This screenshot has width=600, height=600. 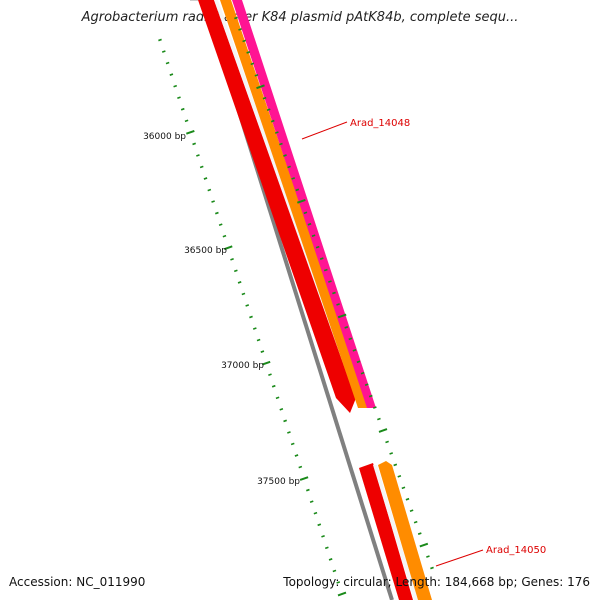 What do you see at coordinates (77, 582) in the screenshot?
I see `accession-text: Accession: NC_011990` at bounding box center [77, 582].